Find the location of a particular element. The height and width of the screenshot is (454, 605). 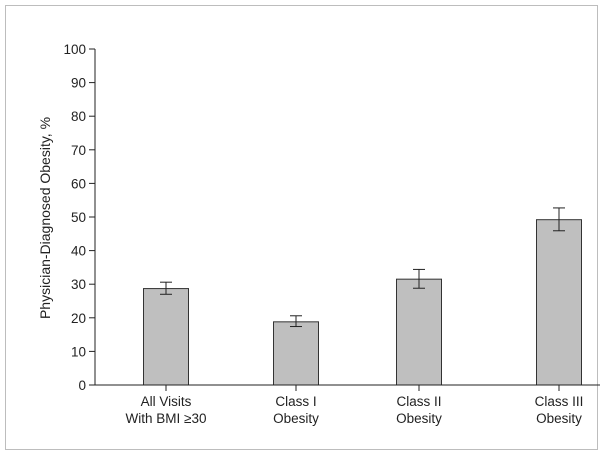

y-tick-label-100: 100 is located at coordinates (74, 49).